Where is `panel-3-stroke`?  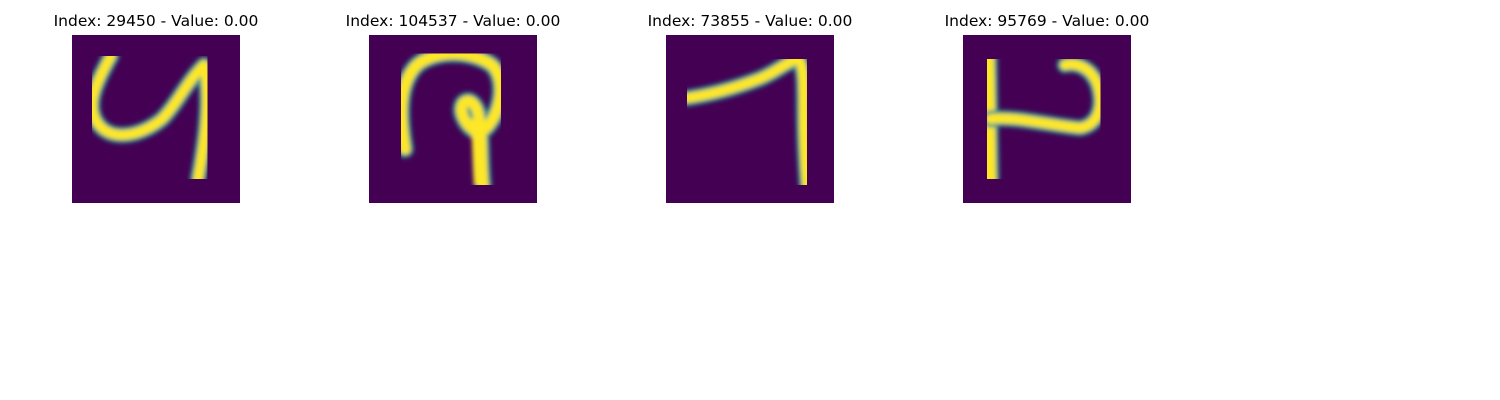
panel-3-stroke is located at coordinates (747, 122).